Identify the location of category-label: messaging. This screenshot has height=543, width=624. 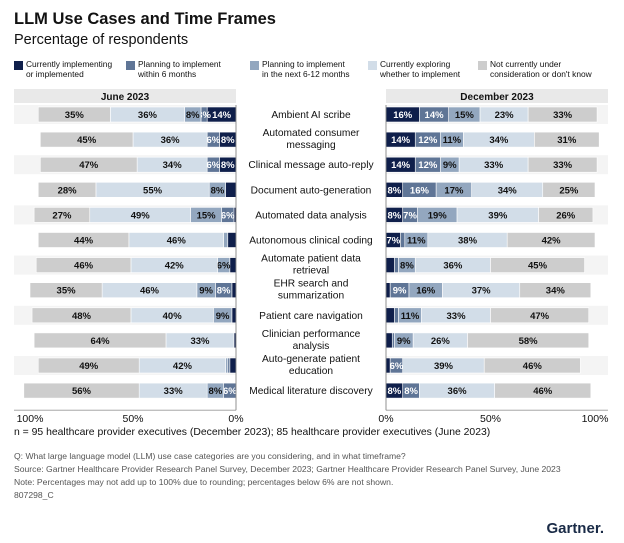
(311, 145).